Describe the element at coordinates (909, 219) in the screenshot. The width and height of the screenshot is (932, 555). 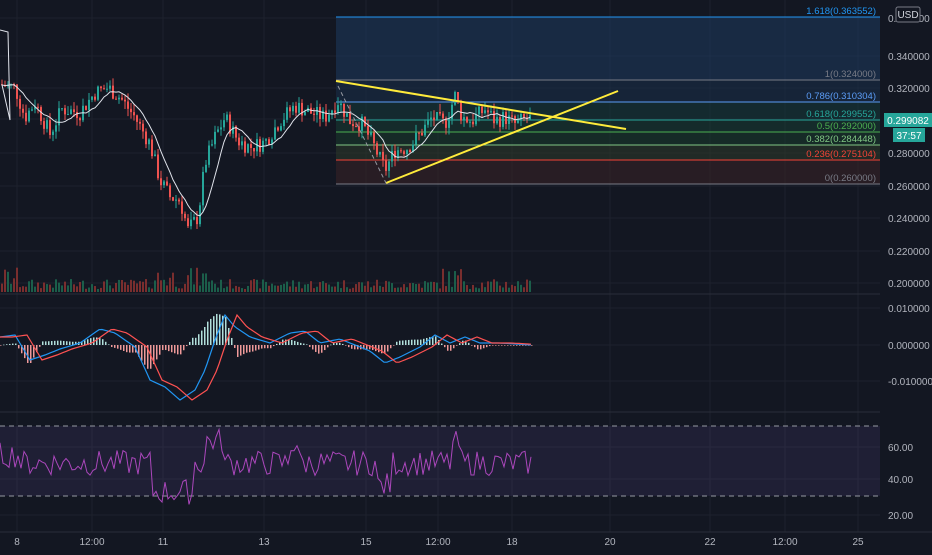
I see `price-tick-label: 0.240000` at that location.